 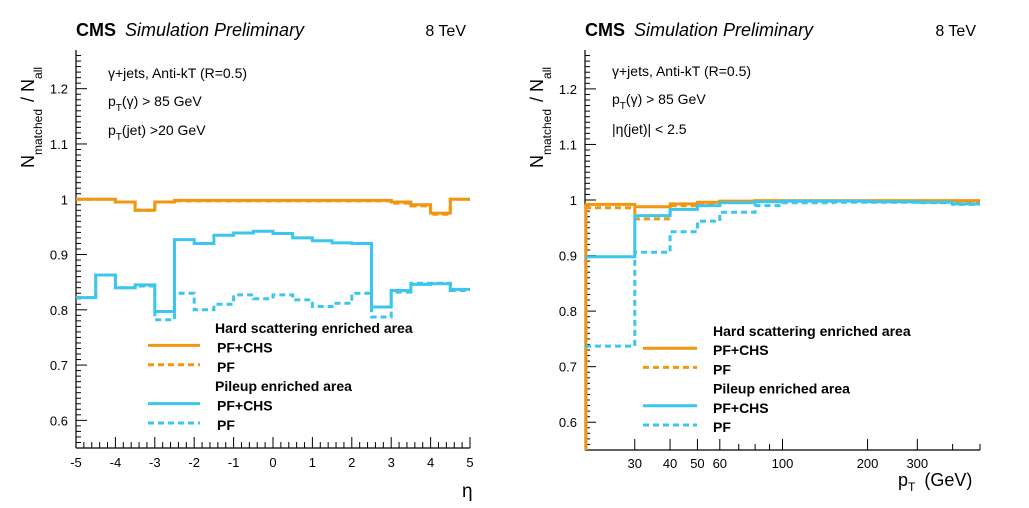 I want to click on x-tick-label: 1, so click(x=312, y=462).